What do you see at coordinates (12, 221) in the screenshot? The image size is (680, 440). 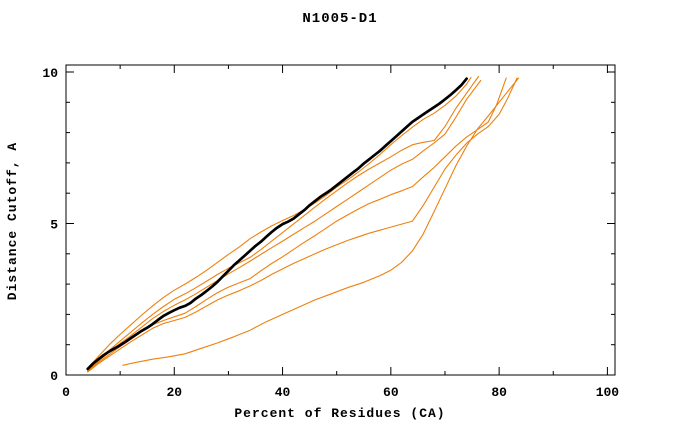 I see `y-axis-label: Distance Cutoff, A` at bounding box center [12, 221].